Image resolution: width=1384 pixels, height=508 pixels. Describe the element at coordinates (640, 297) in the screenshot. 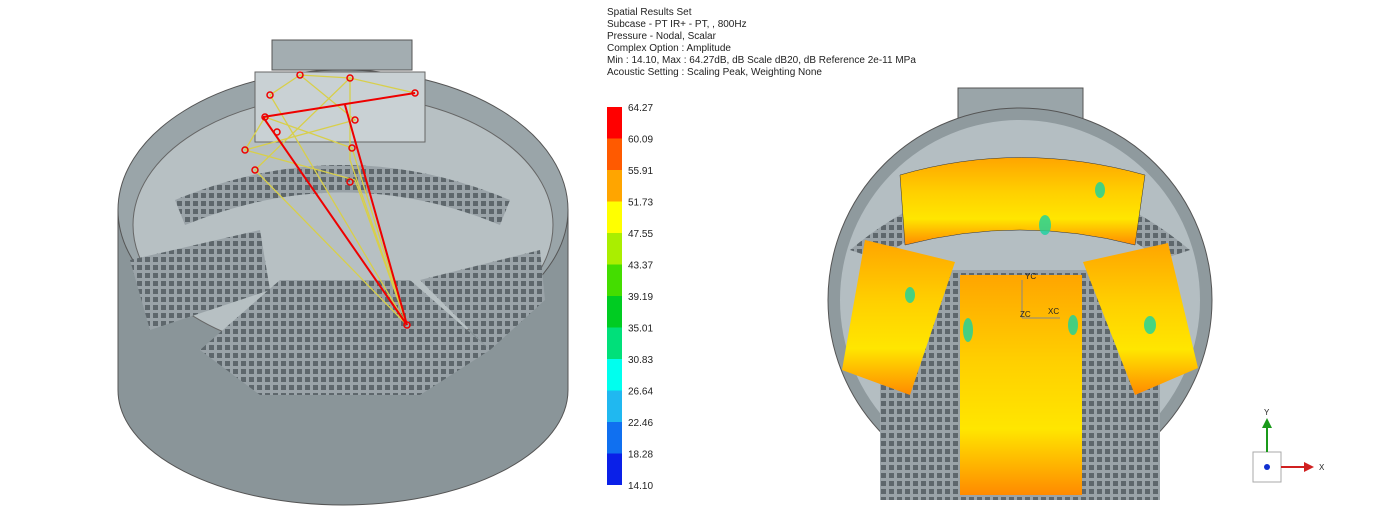

I see `legend-label: 39.19` at that location.